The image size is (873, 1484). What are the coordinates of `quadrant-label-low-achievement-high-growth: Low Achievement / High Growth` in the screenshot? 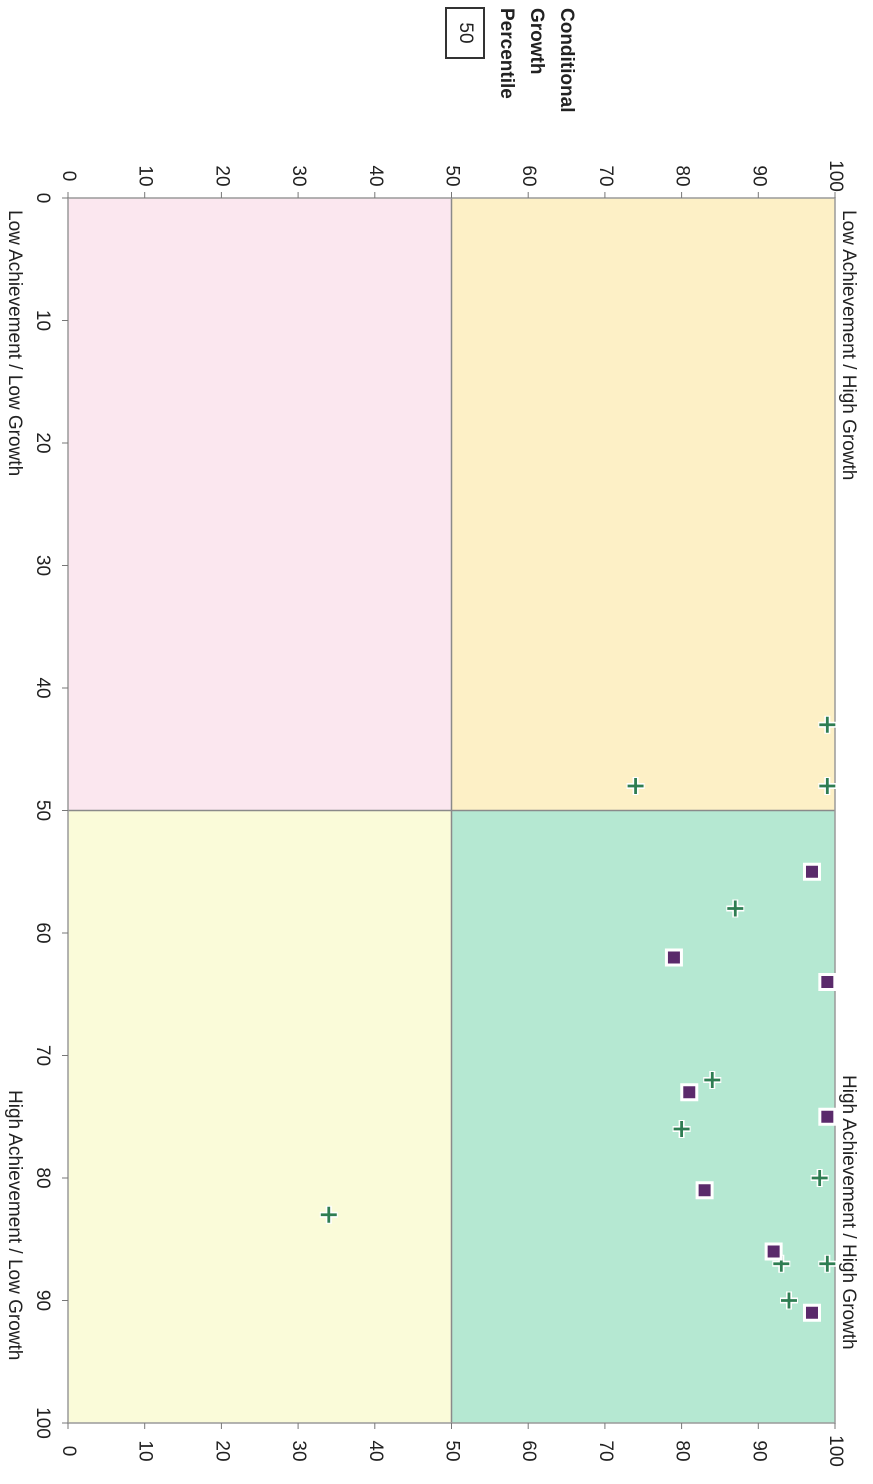 It's located at (848, 345).